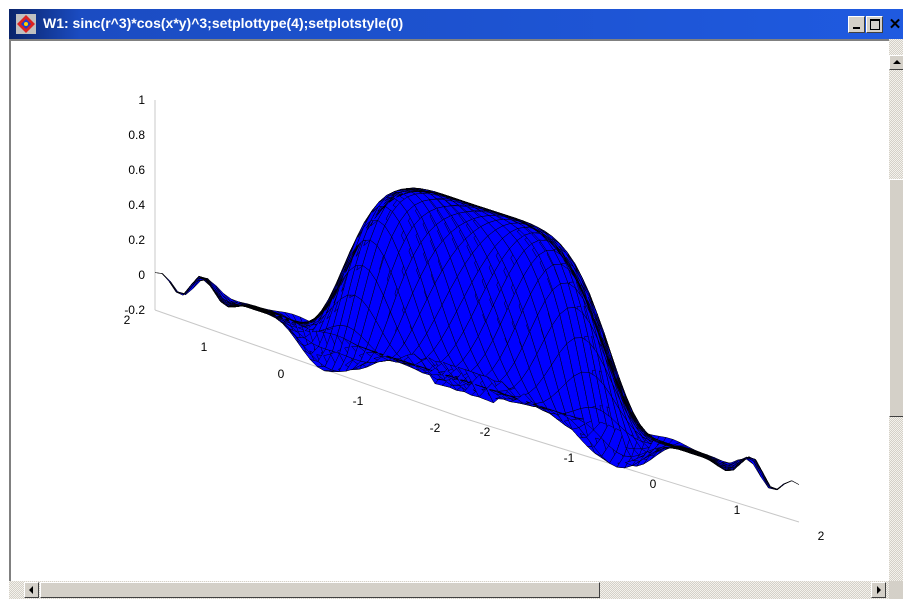 The width and height of the screenshot is (903, 599). What do you see at coordinates (136, 135) in the screenshot?
I see `z-tick-label: 0.8` at bounding box center [136, 135].